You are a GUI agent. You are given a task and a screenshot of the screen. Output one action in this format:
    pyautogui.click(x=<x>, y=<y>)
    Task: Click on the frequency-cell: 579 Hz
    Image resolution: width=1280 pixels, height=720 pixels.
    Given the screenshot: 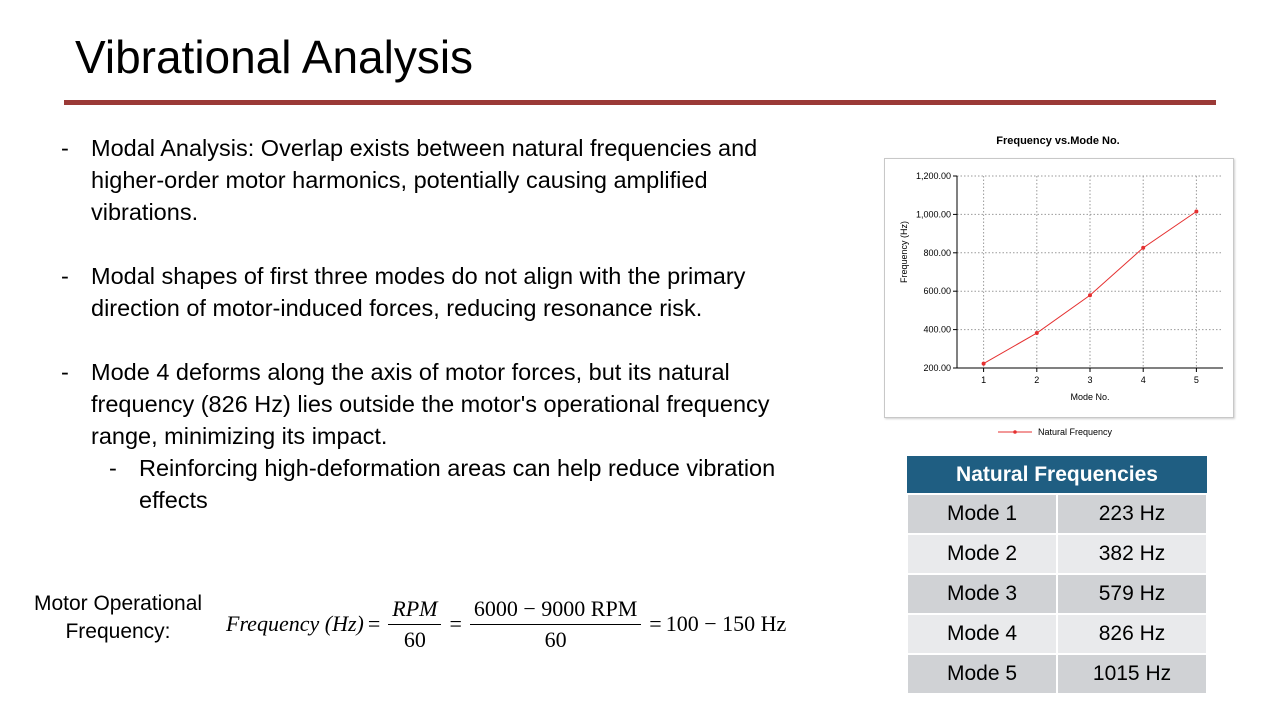 What is the action you would take?
    pyautogui.click(x=1132, y=594)
    